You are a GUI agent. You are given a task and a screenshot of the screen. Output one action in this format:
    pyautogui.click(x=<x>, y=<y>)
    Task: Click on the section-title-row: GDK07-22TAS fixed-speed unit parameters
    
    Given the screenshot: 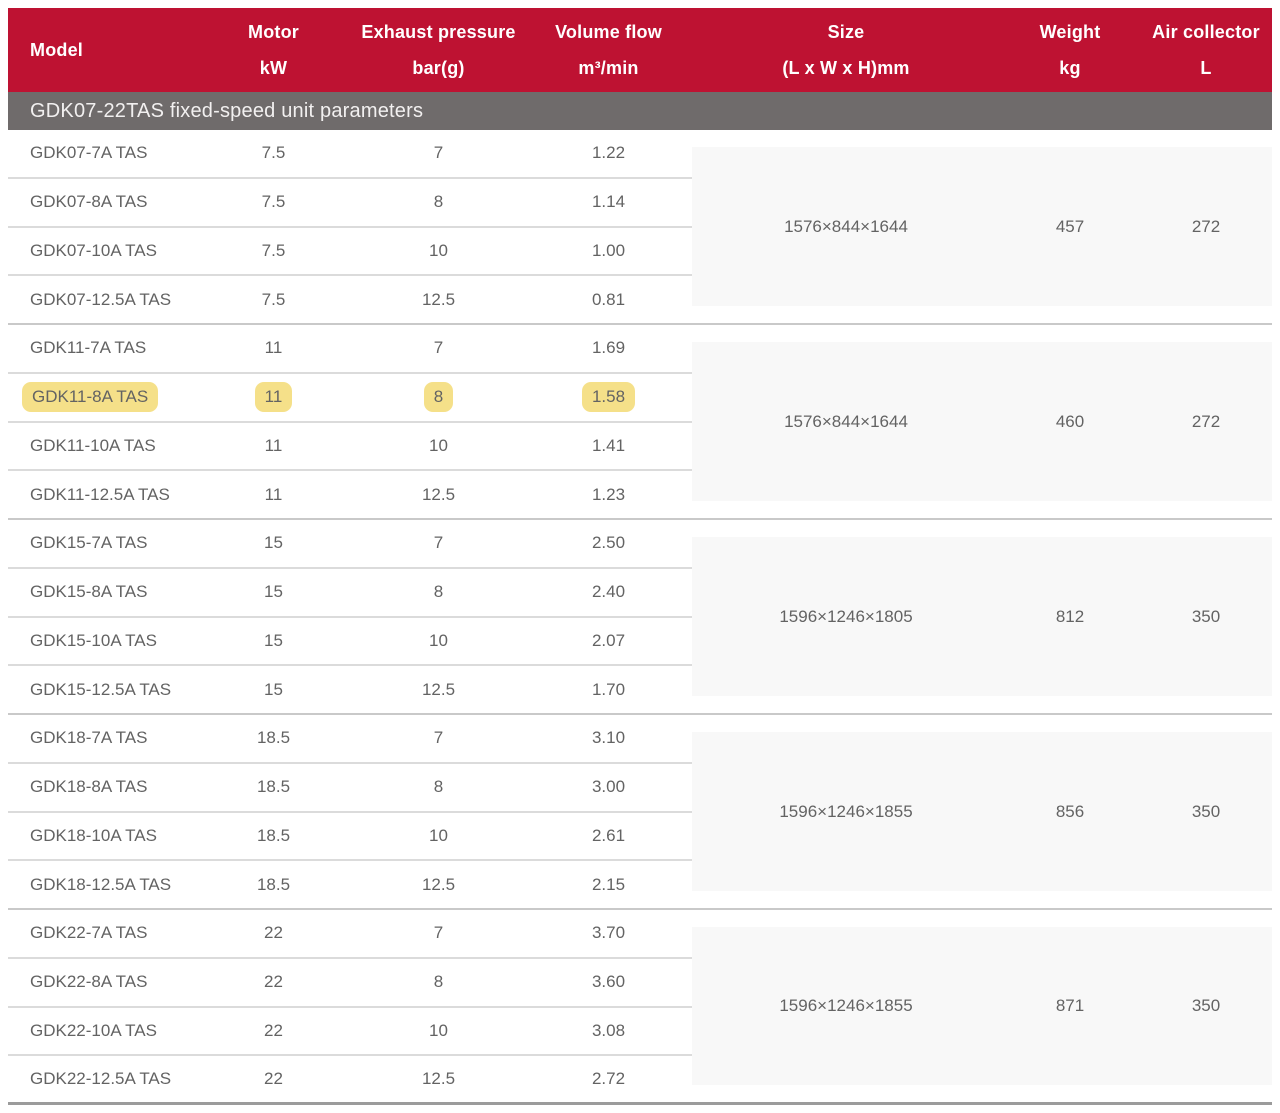 What is the action you would take?
    pyautogui.click(x=640, y=111)
    